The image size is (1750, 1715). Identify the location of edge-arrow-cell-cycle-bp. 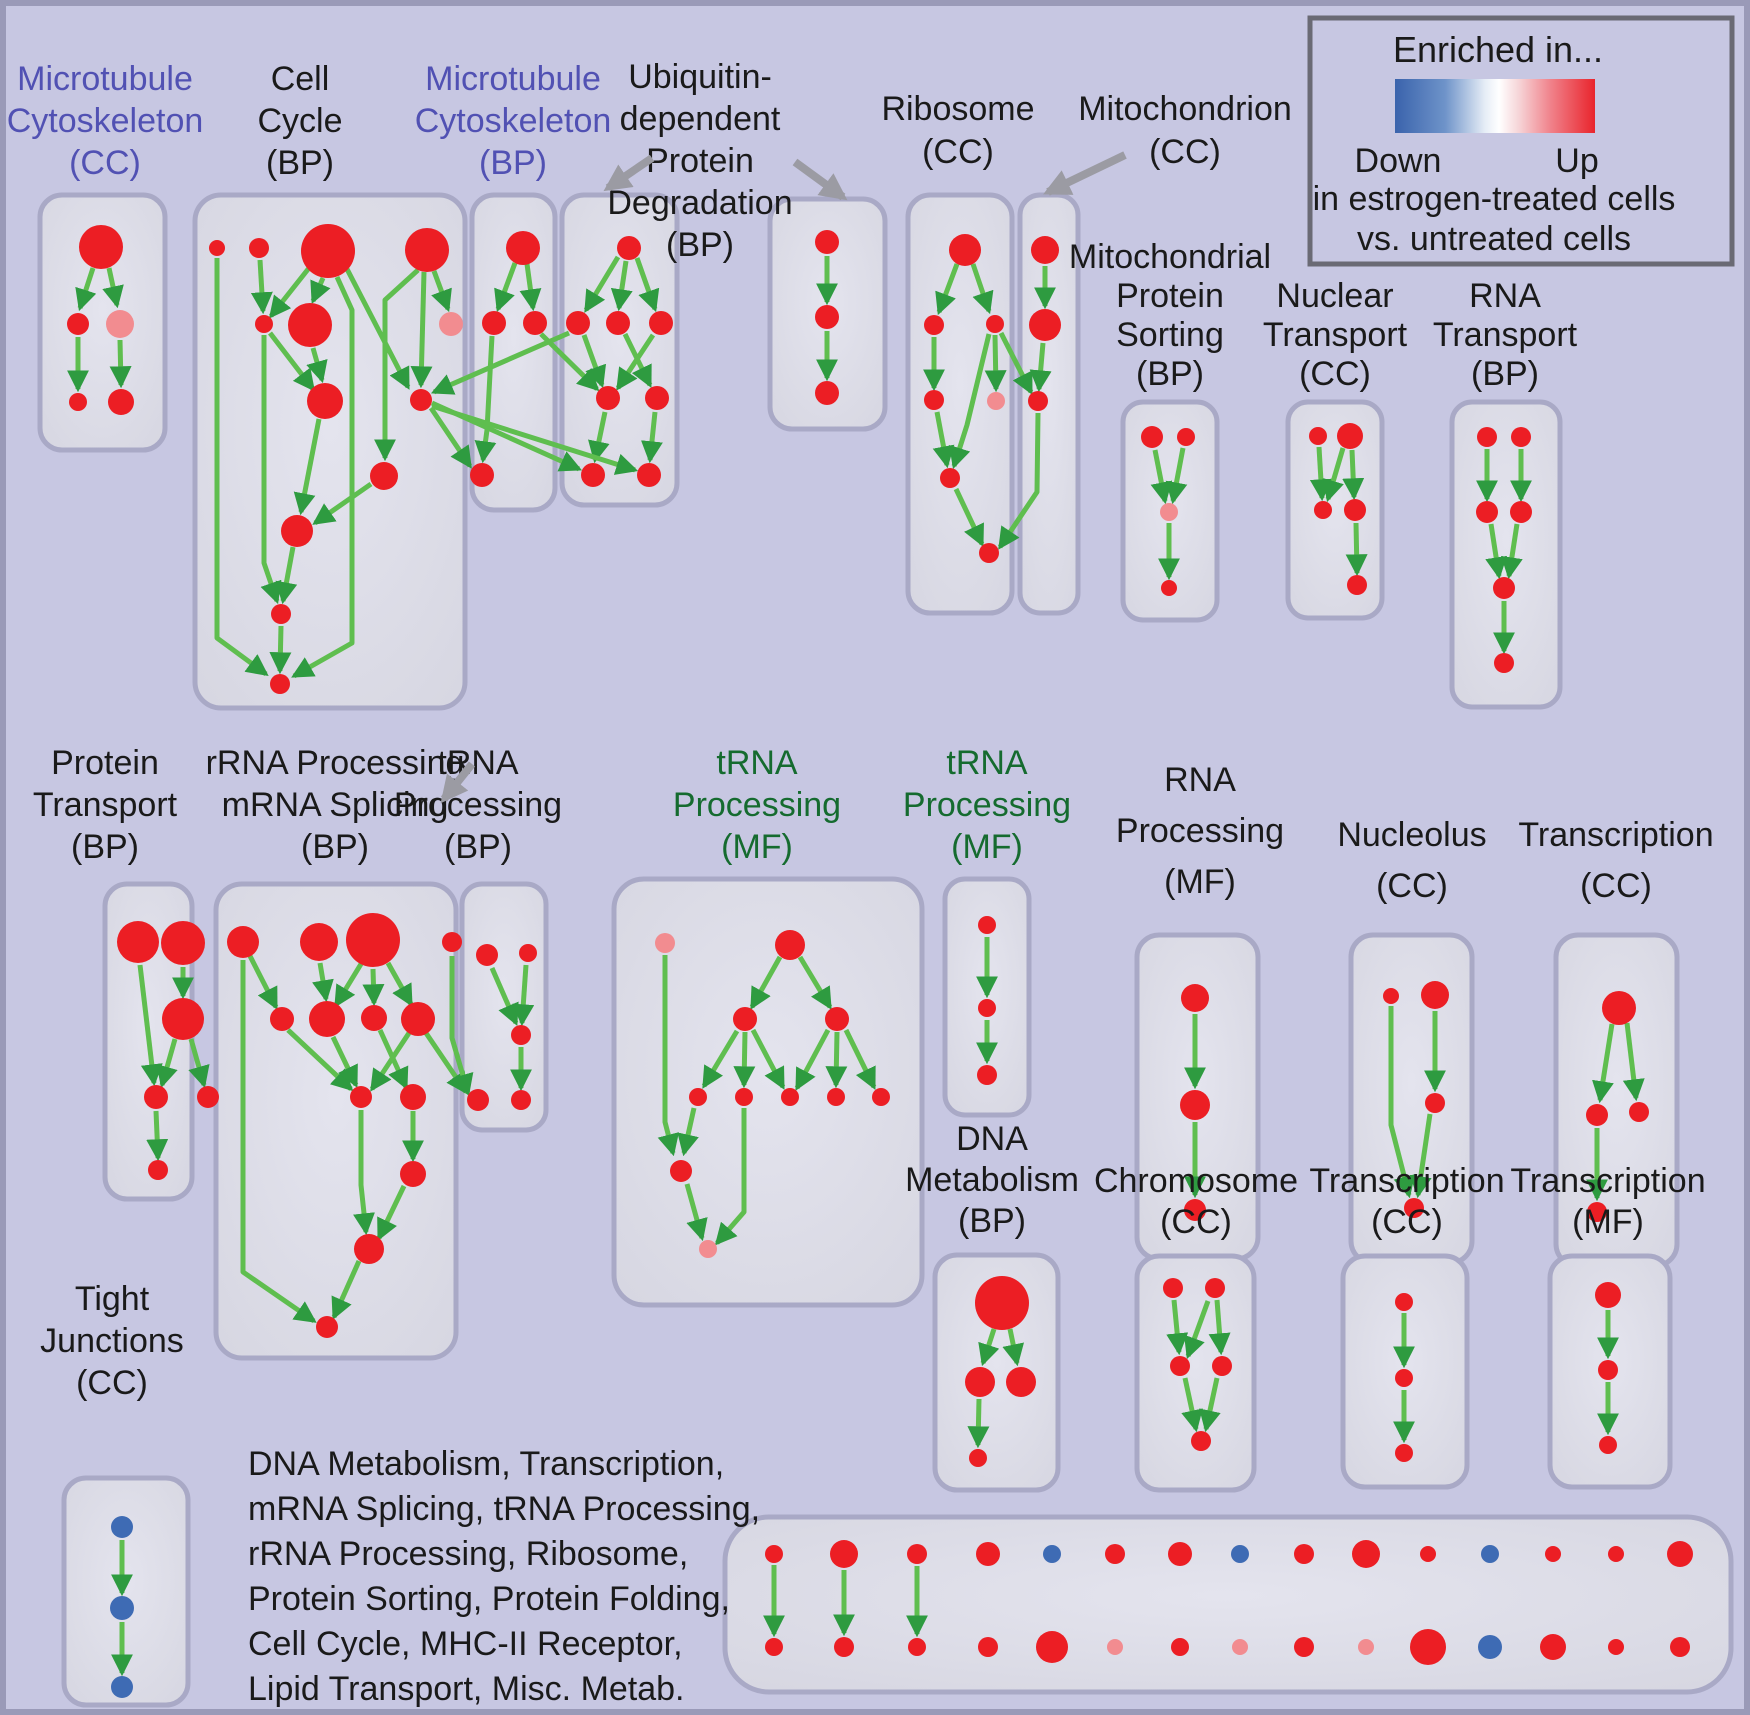
(286, 575).